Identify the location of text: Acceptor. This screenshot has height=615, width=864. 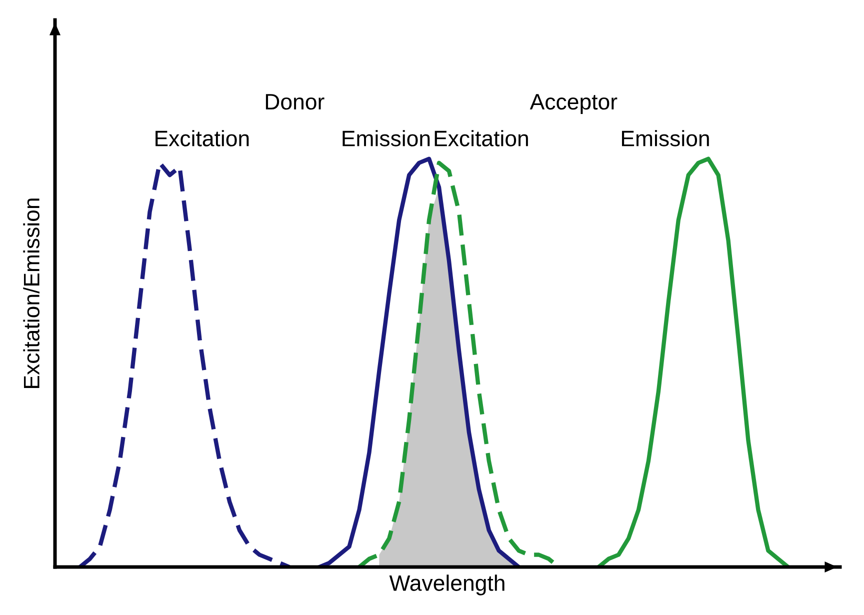
(574, 104).